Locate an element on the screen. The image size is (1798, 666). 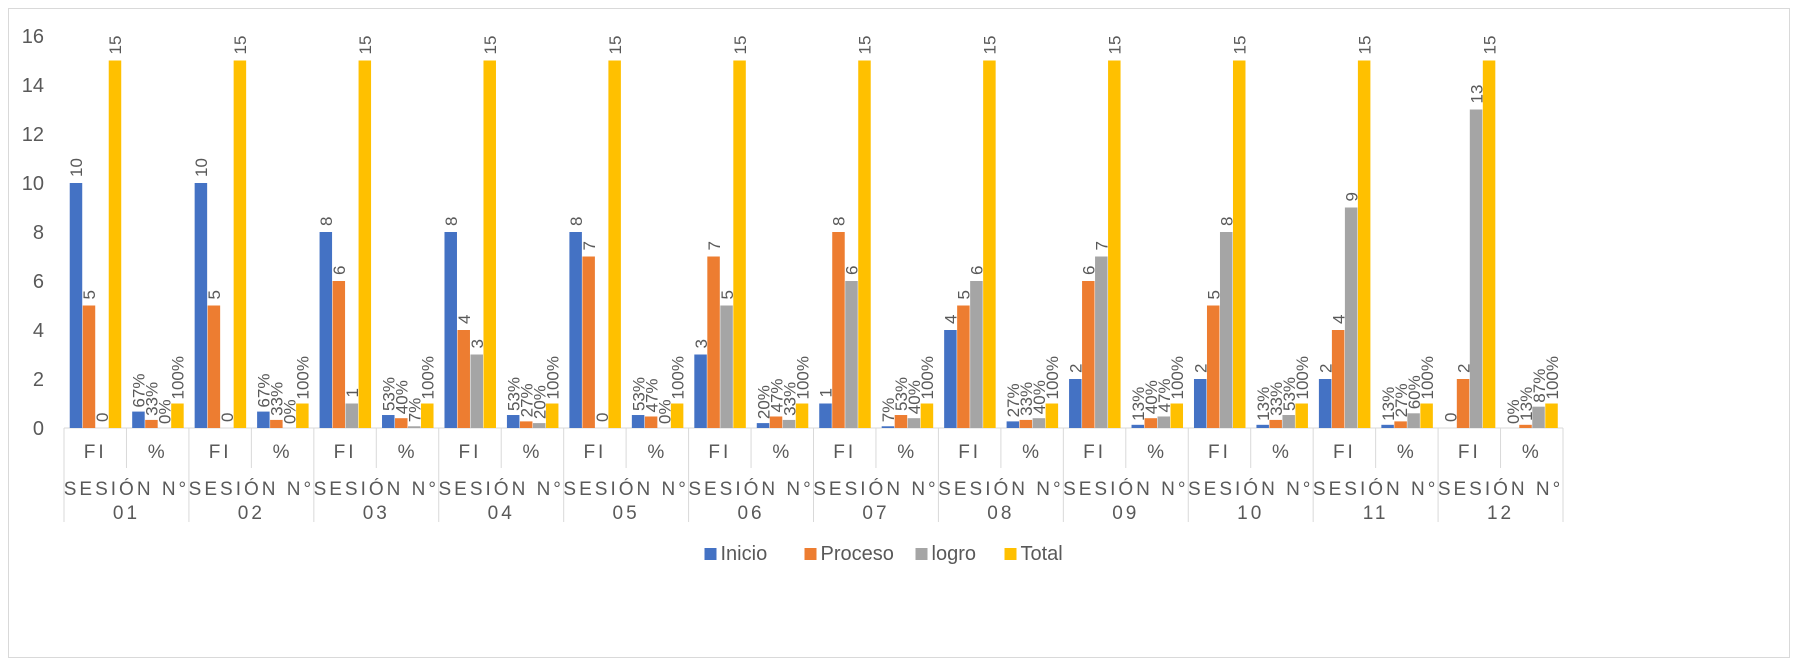
data-label-pct: 20% is located at coordinates (539, 402).